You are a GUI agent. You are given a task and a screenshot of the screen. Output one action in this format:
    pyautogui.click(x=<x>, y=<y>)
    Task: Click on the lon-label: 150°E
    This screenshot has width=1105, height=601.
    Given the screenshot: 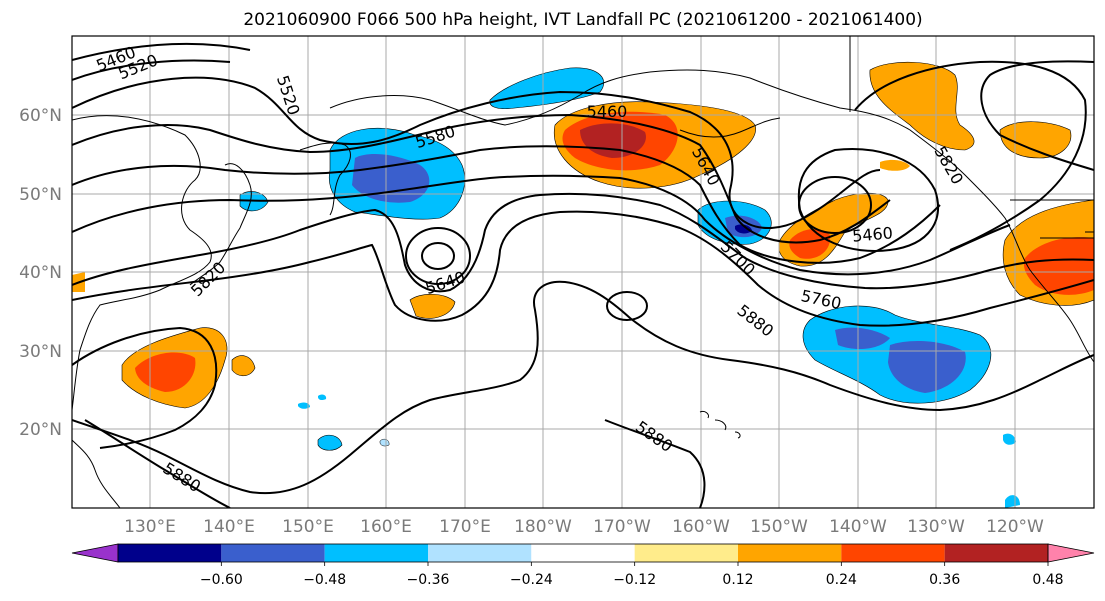 What is the action you would take?
    pyautogui.click(x=308, y=527)
    